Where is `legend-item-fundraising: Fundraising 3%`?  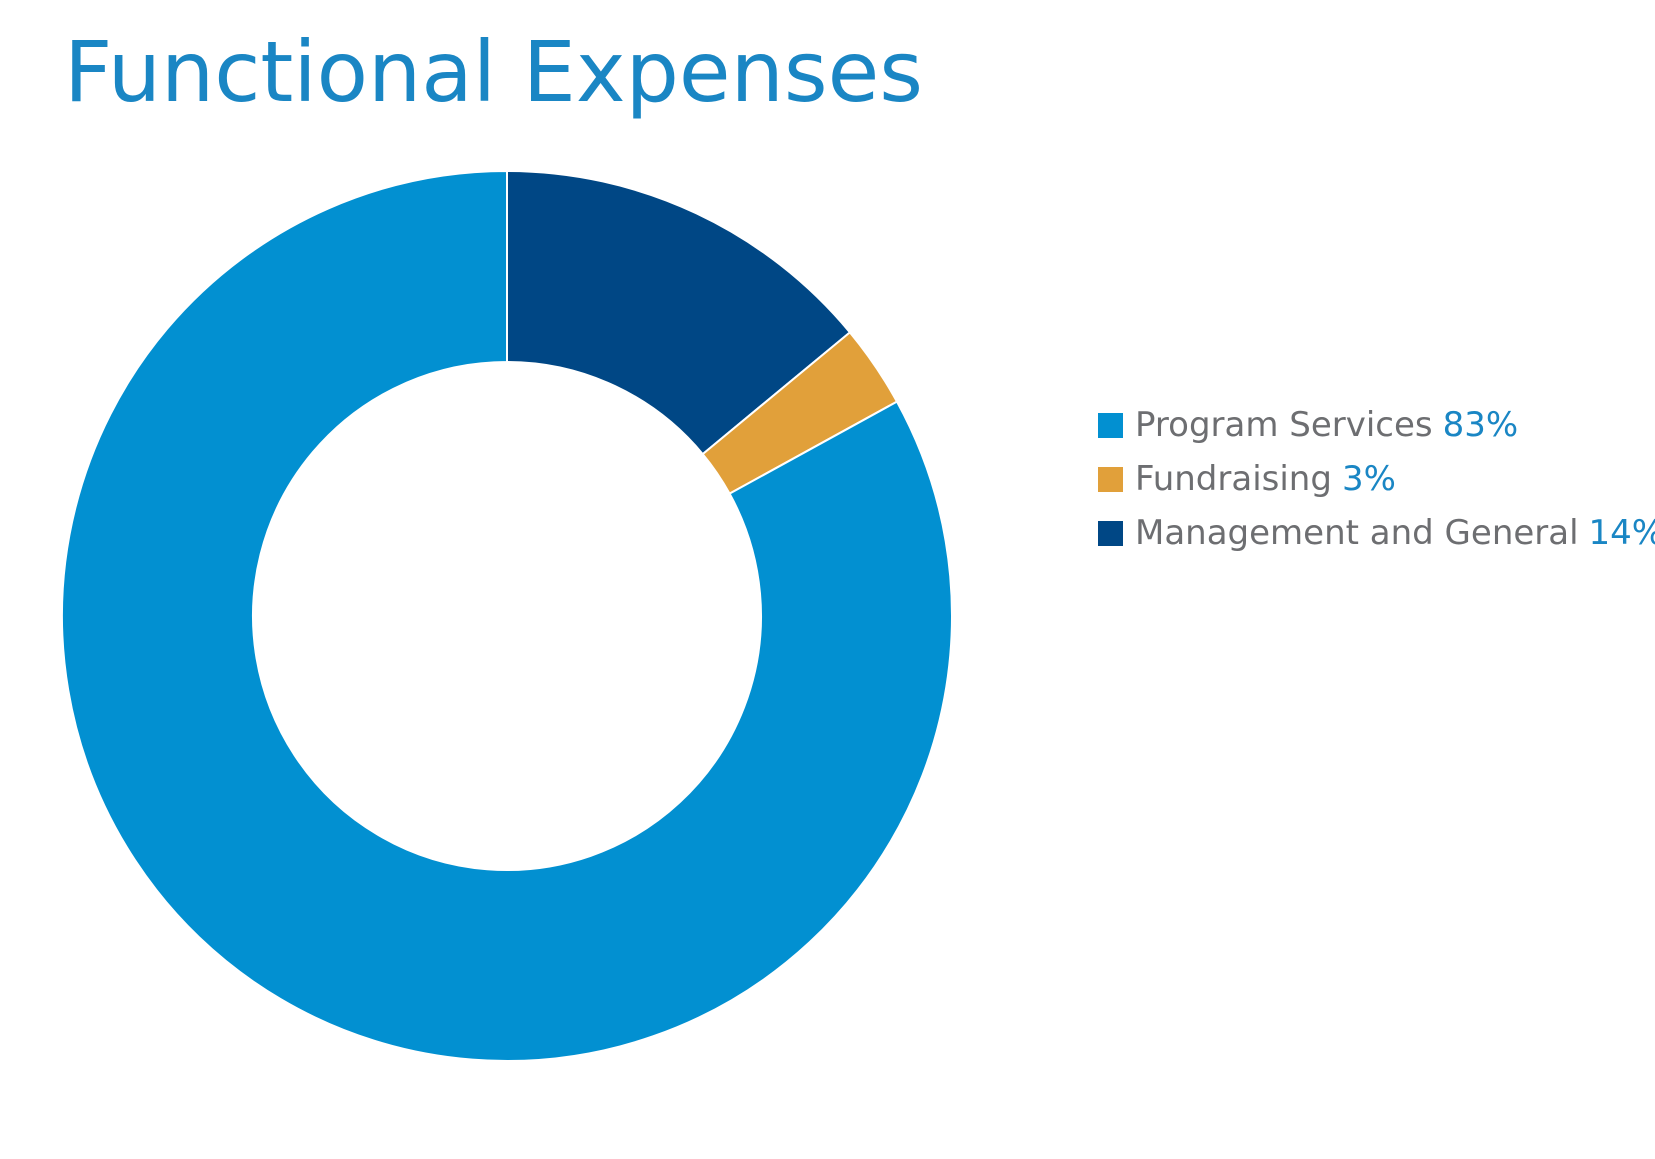 legend-item-fundraising: Fundraising 3% is located at coordinates (1376, 479).